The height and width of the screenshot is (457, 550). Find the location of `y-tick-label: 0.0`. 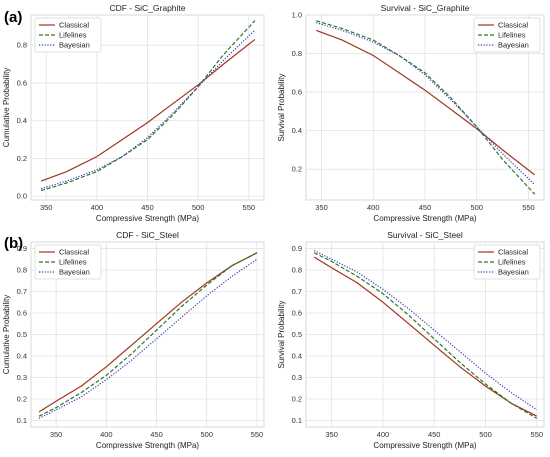

y-tick-label: 0.0 is located at coordinates (22, 196).